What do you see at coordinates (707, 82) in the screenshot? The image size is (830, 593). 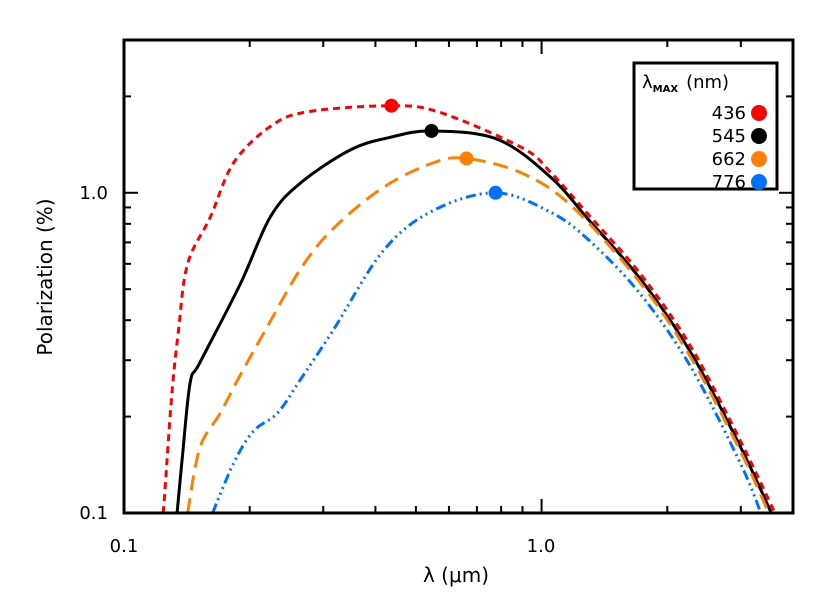 I see `legend-title-unit: (nm)` at bounding box center [707, 82].